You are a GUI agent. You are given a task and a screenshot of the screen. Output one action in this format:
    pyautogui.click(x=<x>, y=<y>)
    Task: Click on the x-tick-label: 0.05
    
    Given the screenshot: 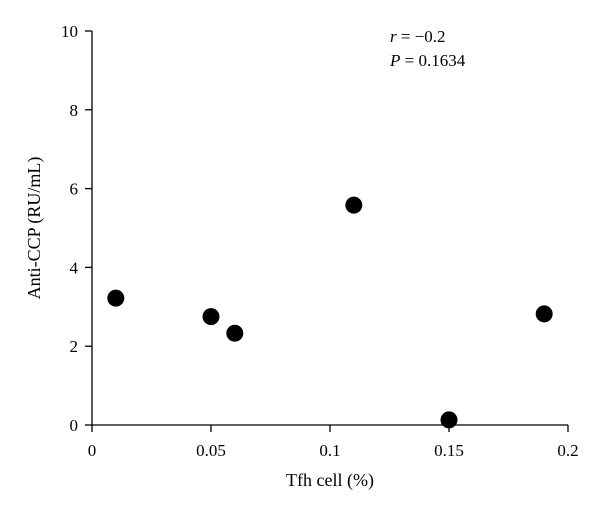 What is the action you would take?
    pyautogui.click(x=211, y=450)
    